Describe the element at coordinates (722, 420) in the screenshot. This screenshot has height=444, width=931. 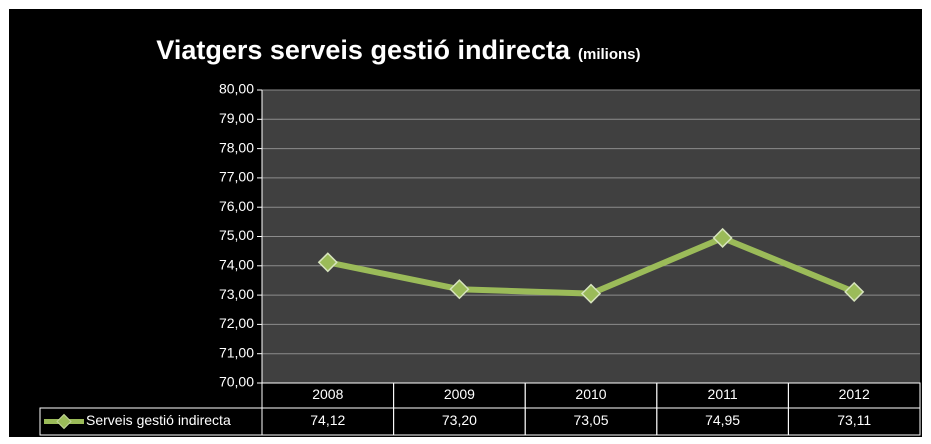
I see `table-value: 74,95` at that location.